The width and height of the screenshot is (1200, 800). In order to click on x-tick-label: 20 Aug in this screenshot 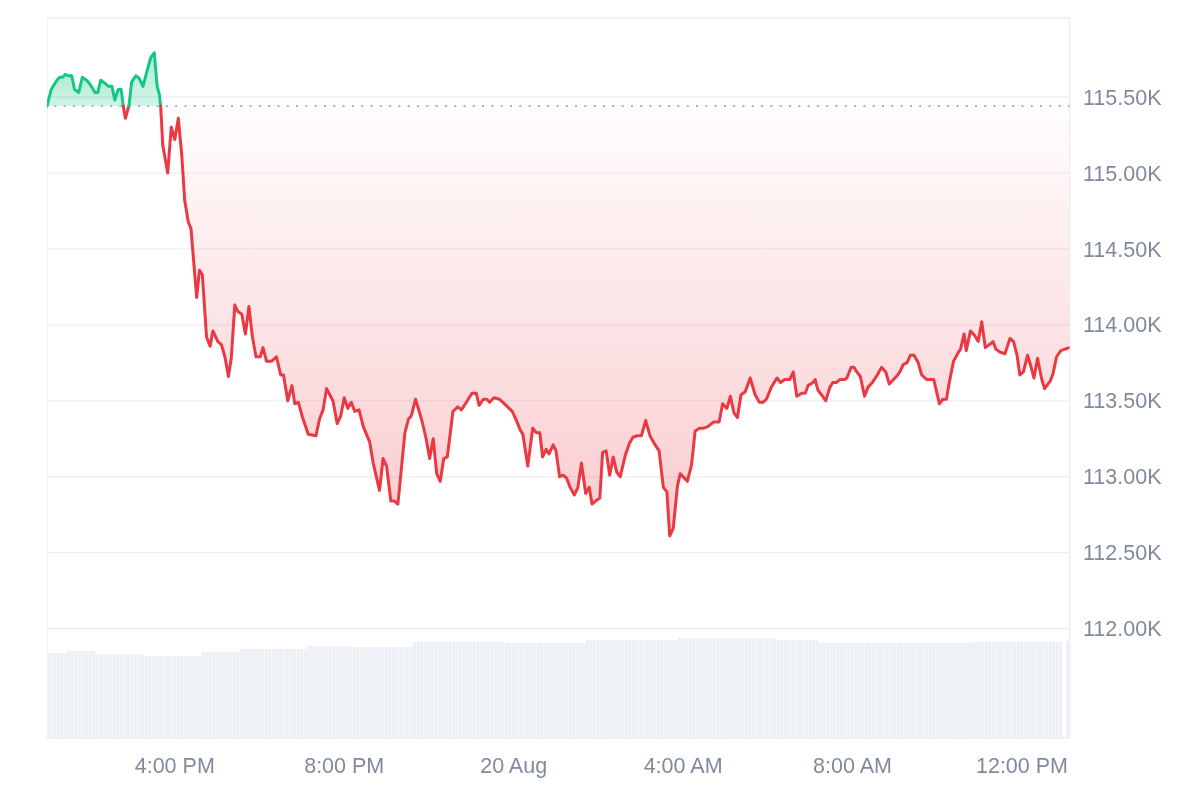, I will do `click(514, 766)`.